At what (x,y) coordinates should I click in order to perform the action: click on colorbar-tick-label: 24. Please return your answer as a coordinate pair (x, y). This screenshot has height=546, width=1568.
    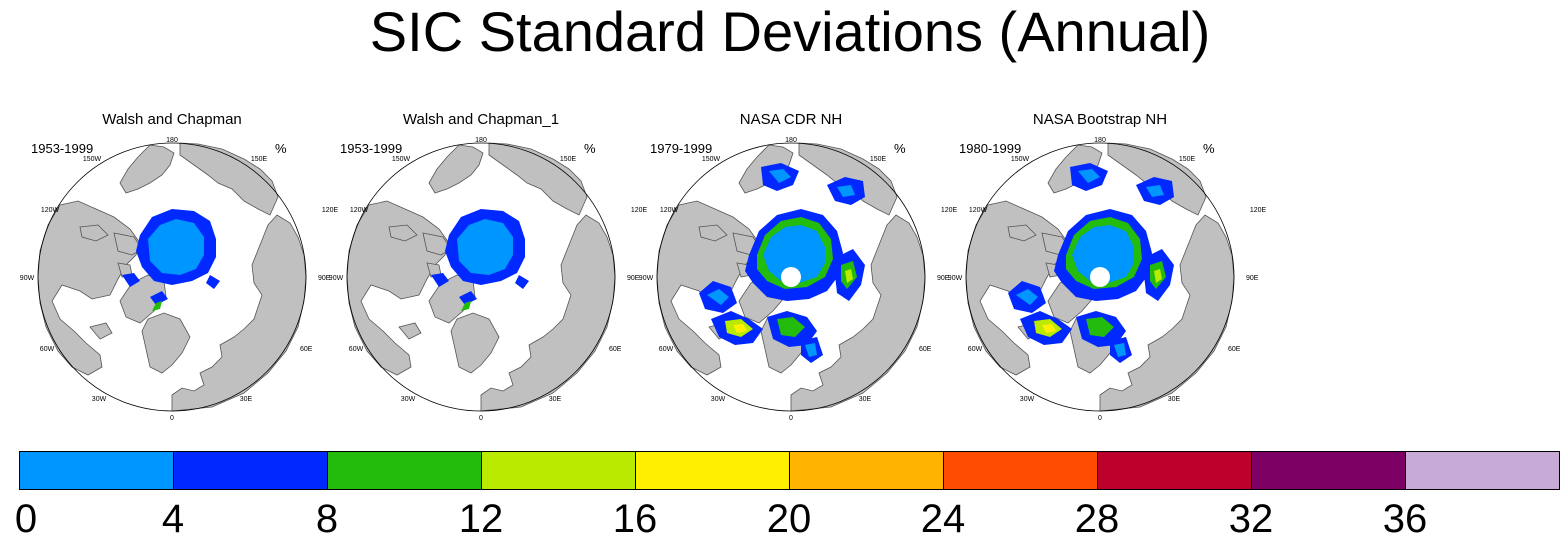
    Looking at the image, I should click on (943, 519).